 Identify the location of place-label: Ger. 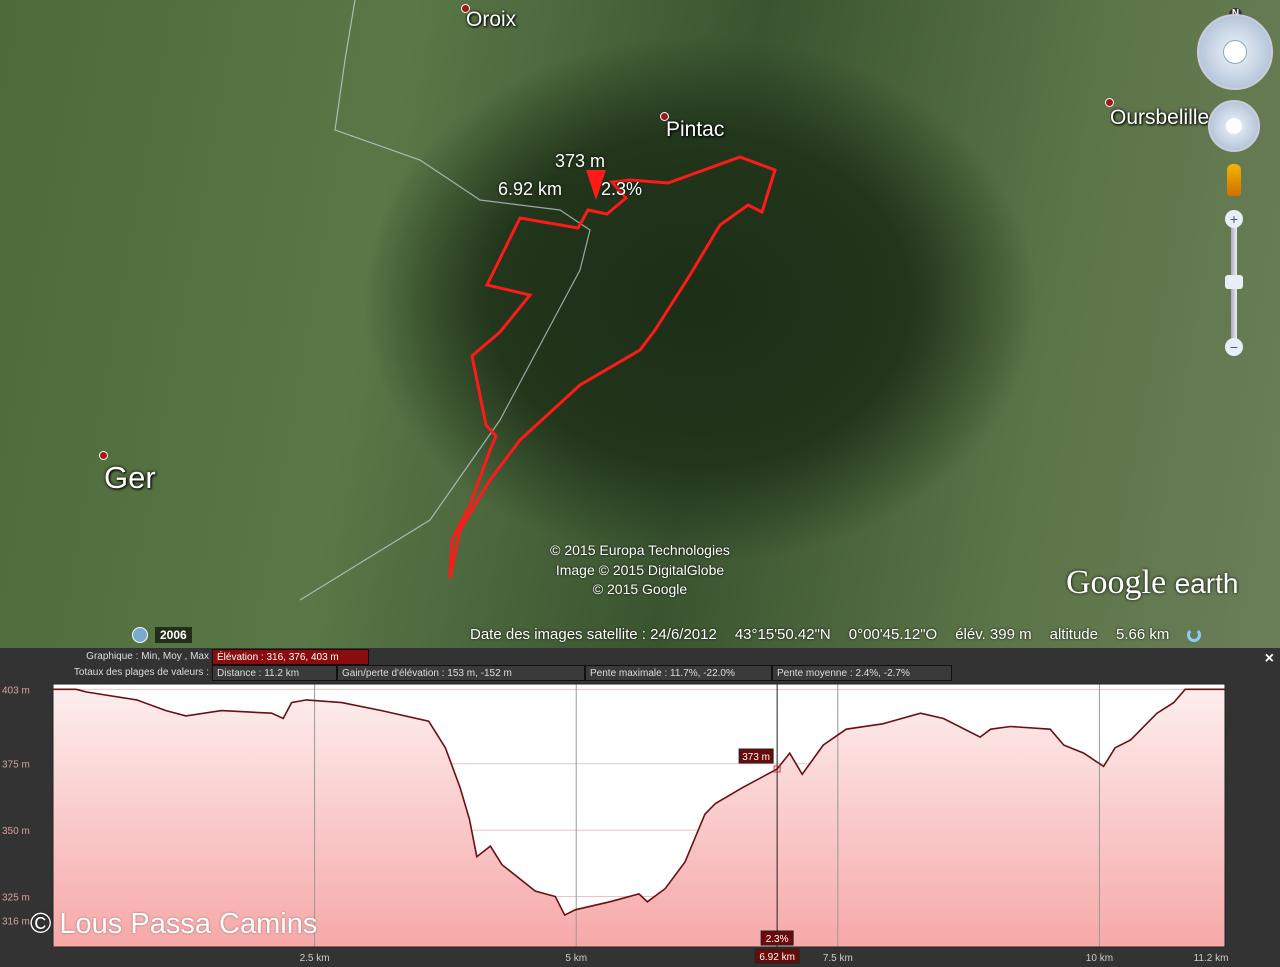
(130, 477).